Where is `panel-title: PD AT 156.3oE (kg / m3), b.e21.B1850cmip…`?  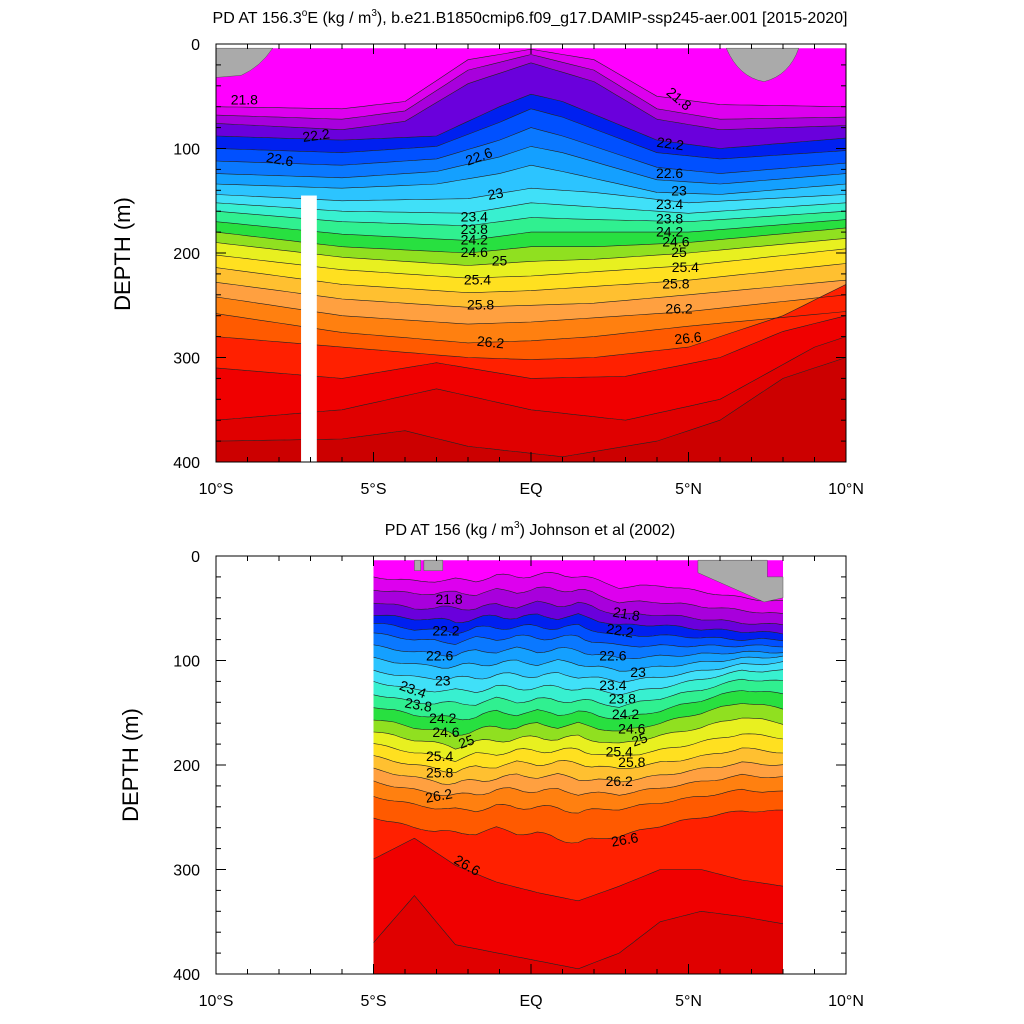
panel-title: PD AT 156.3oE (kg / m3), b.e21.B1850cmip… is located at coordinates (530, 17).